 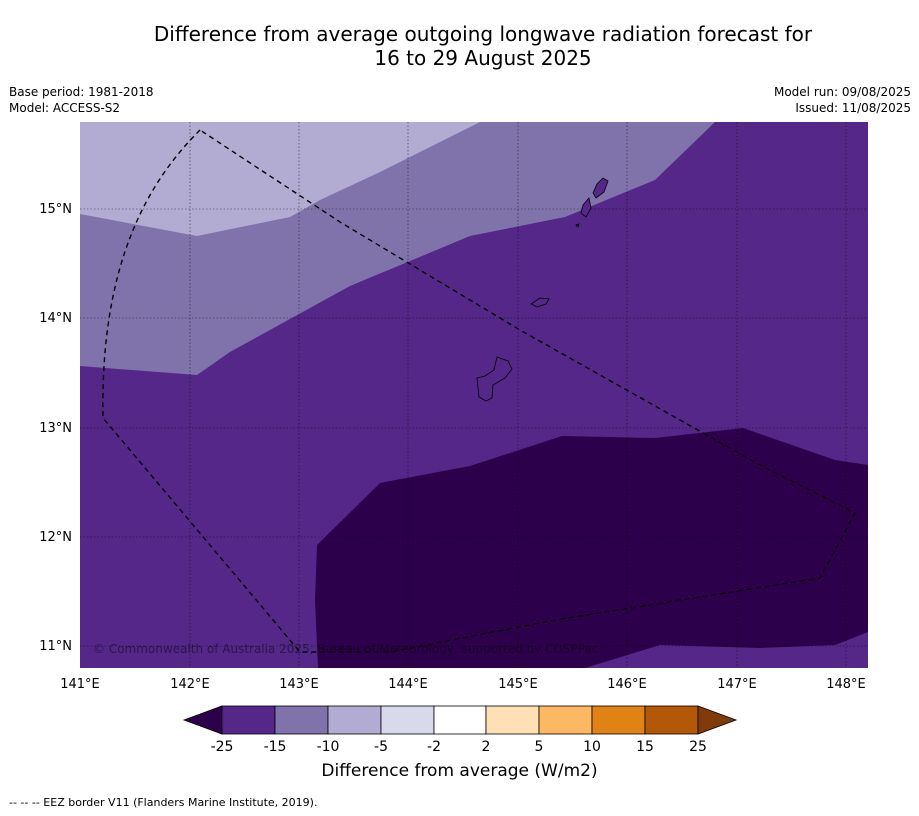 I want to click on colorbar-swatch-m25-m15, so click(x=248, y=720).